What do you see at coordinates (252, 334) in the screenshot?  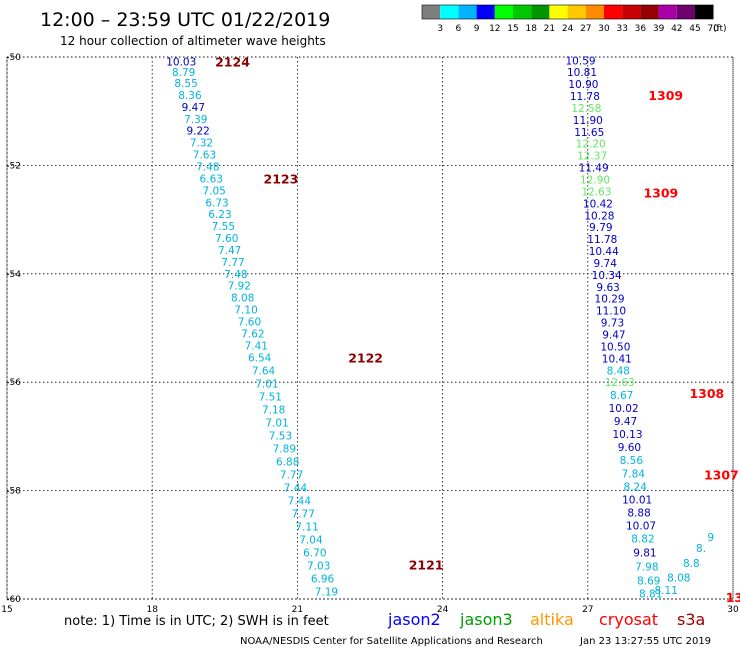 I see `wave-height-value: 7.62` at bounding box center [252, 334].